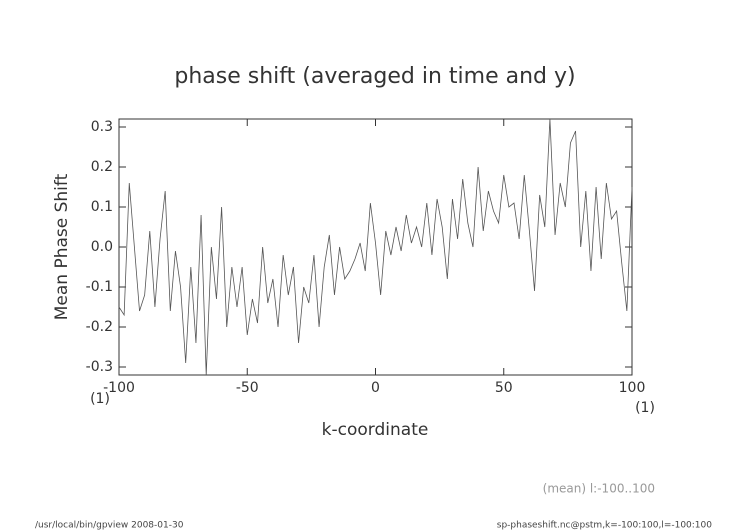 Image resolution: width=752 pixels, height=532 pixels. I want to click on y-tick-label: 0.2, so click(102, 167).